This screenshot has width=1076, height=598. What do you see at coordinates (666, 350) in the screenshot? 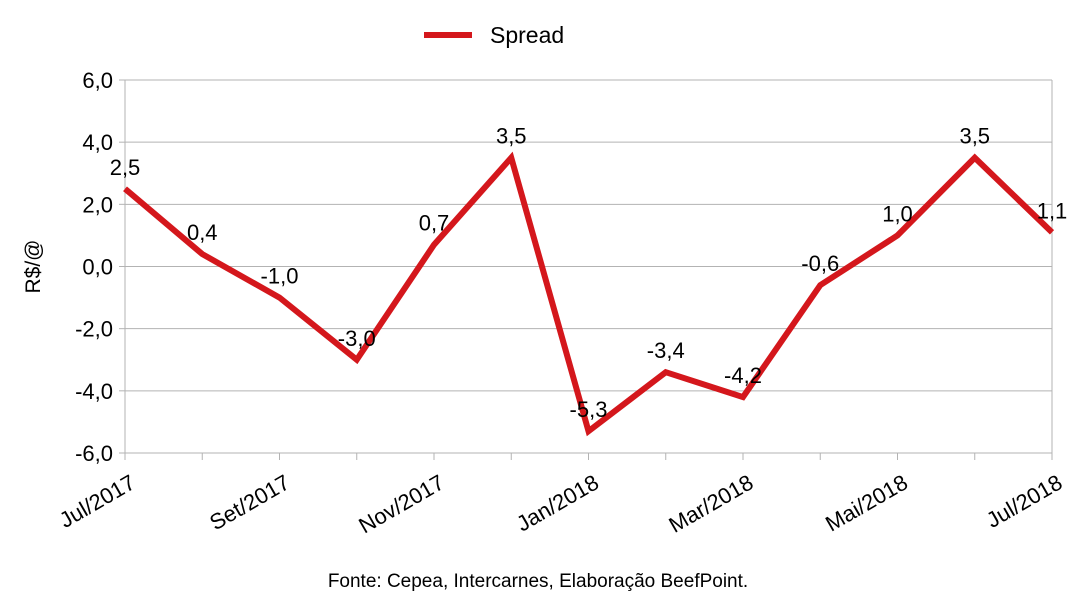
I see `data-label: -3,4` at bounding box center [666, 350].